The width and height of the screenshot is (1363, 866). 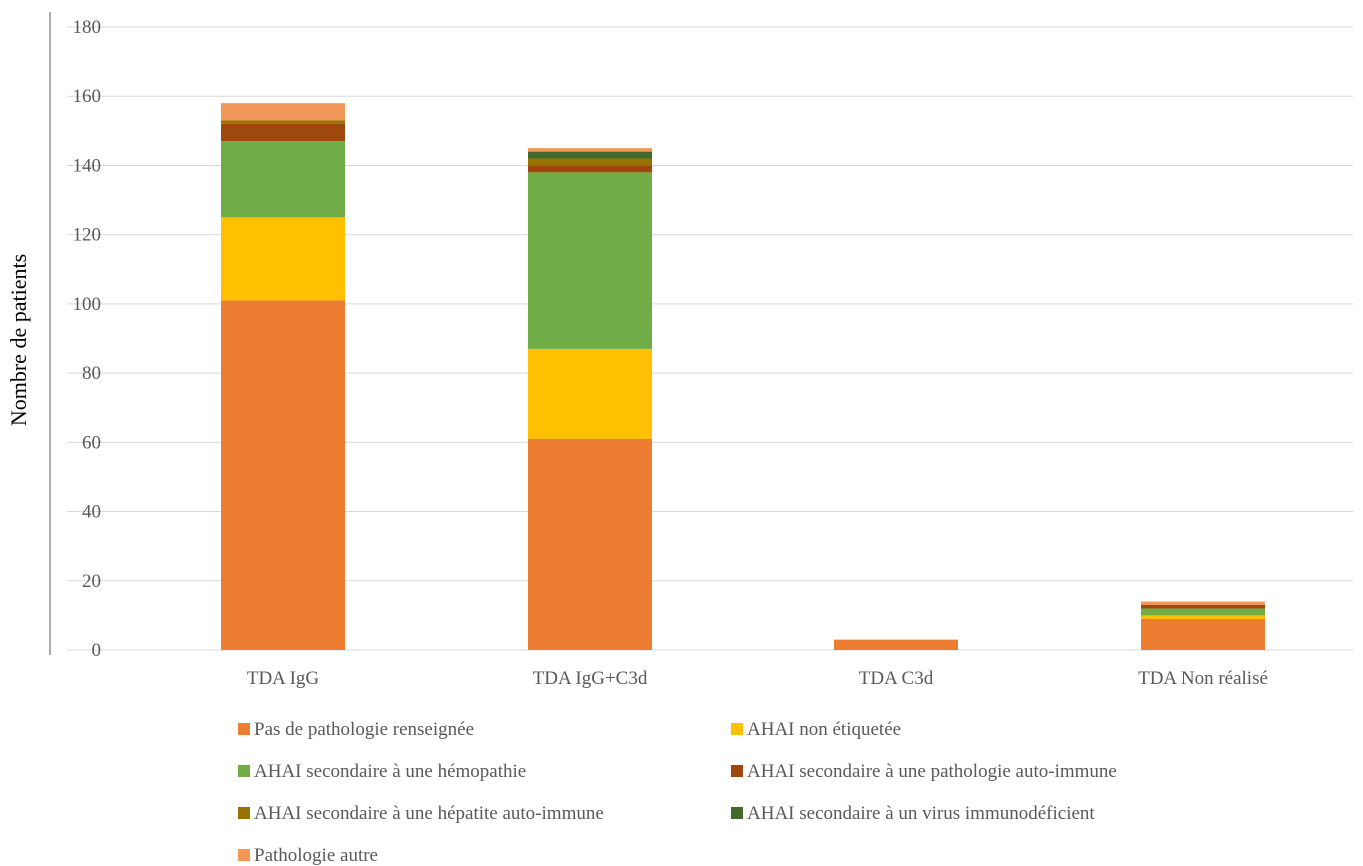 I want to click on legend-label: Pathologie autre, so click(x=316, y=855).